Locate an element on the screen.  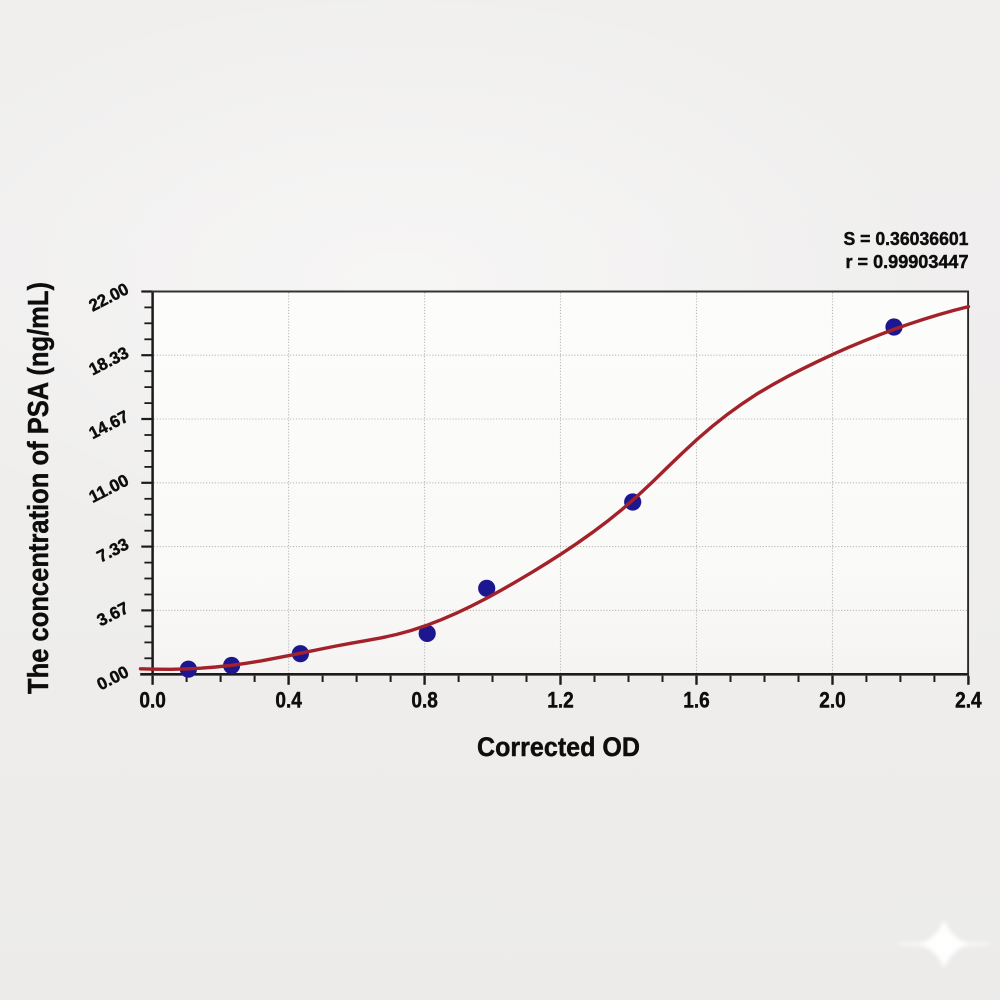
svg-text: 0.0 is located at coordinates (152, 699).